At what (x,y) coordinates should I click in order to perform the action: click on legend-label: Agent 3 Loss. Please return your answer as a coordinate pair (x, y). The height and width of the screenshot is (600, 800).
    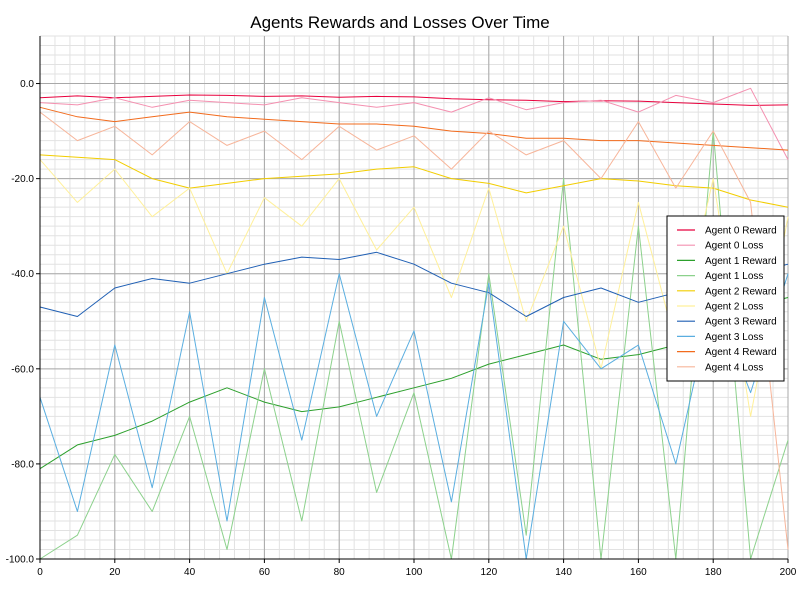
    Looking at the image, I should click on (734, 337).